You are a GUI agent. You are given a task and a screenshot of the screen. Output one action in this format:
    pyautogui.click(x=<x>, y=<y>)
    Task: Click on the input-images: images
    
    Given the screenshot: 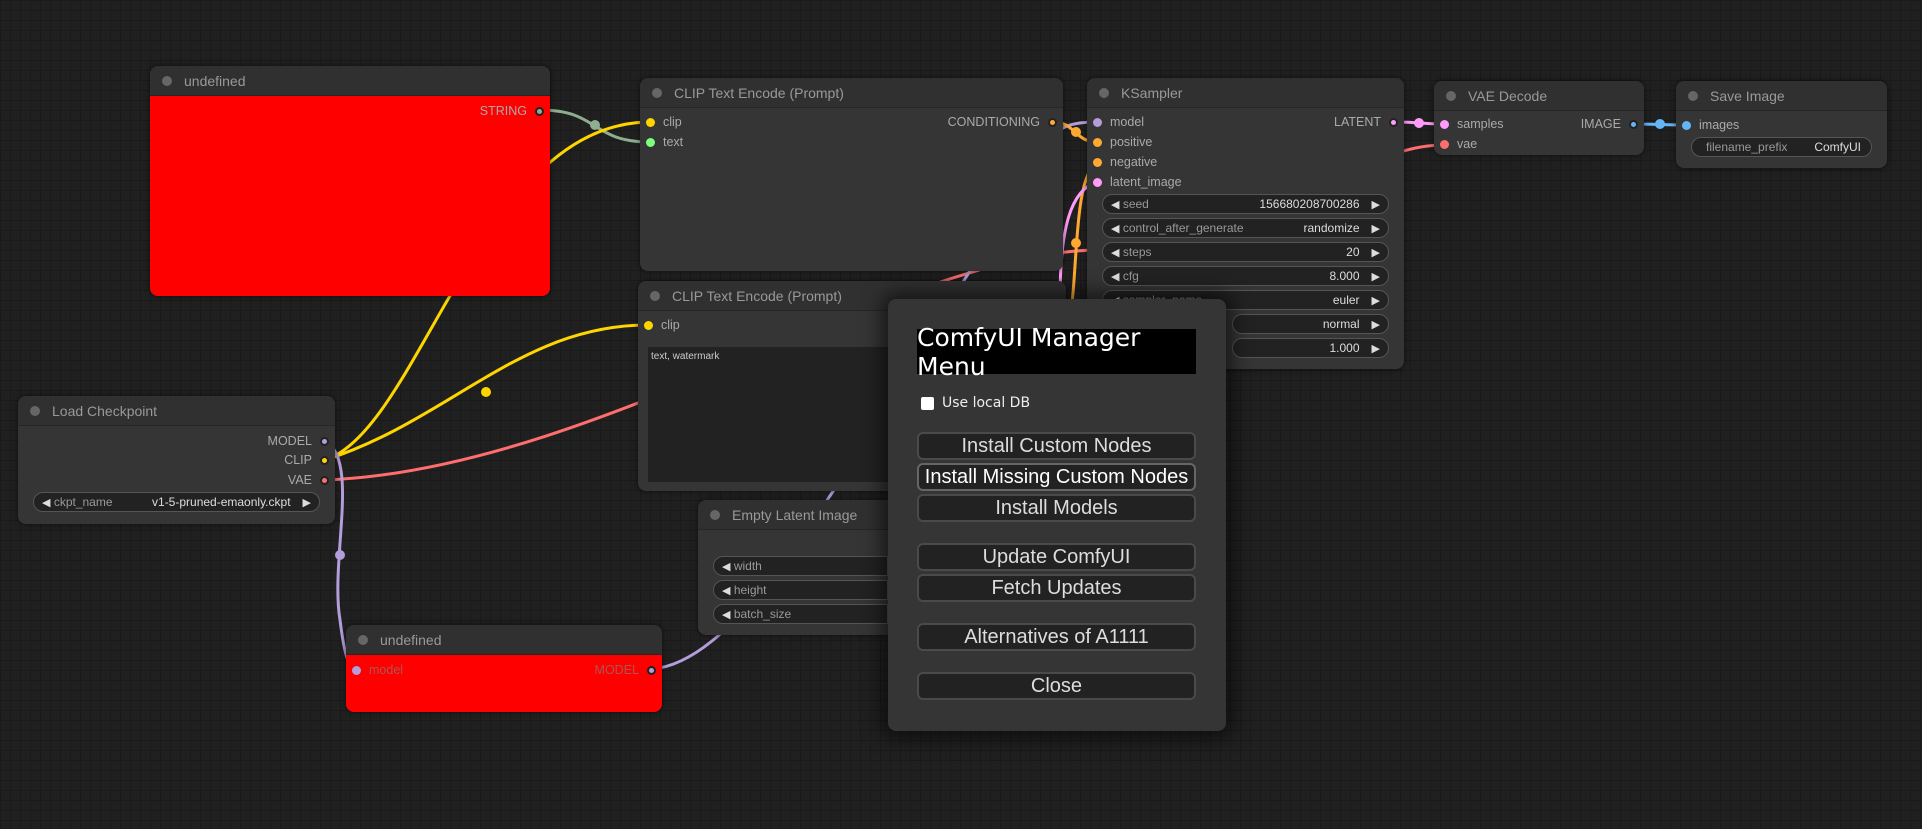 What is the action you would take?
    pyautogui.click(x=1710, y=125)
    